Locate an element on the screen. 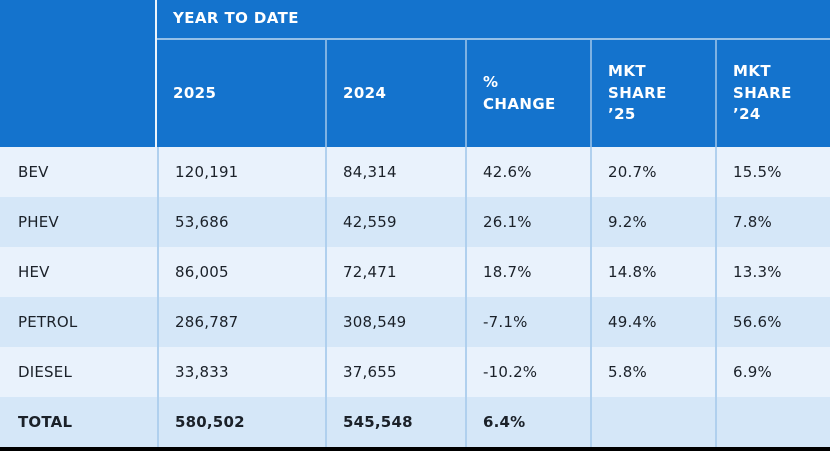 The image size is (830, 451). column-header-pct-change-label: % CHANGE is located at coordinates (519, 92).